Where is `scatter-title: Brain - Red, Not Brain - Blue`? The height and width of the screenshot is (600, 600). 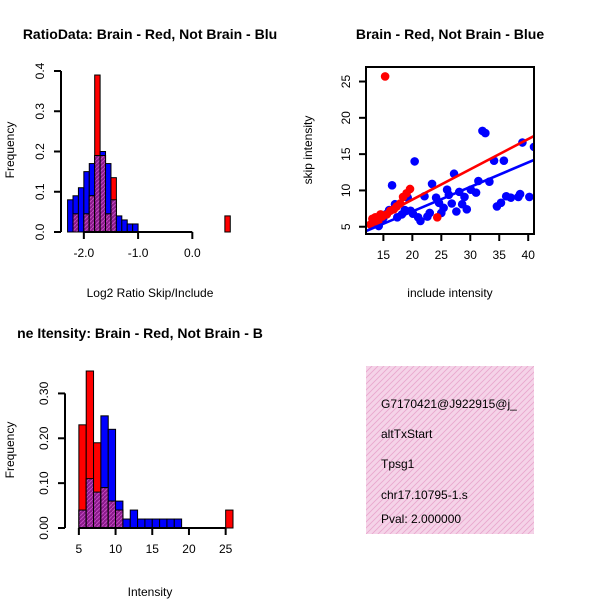
scatter-title: Brain - Red, Not Brain - Blue is located at coordinates (450, 34).